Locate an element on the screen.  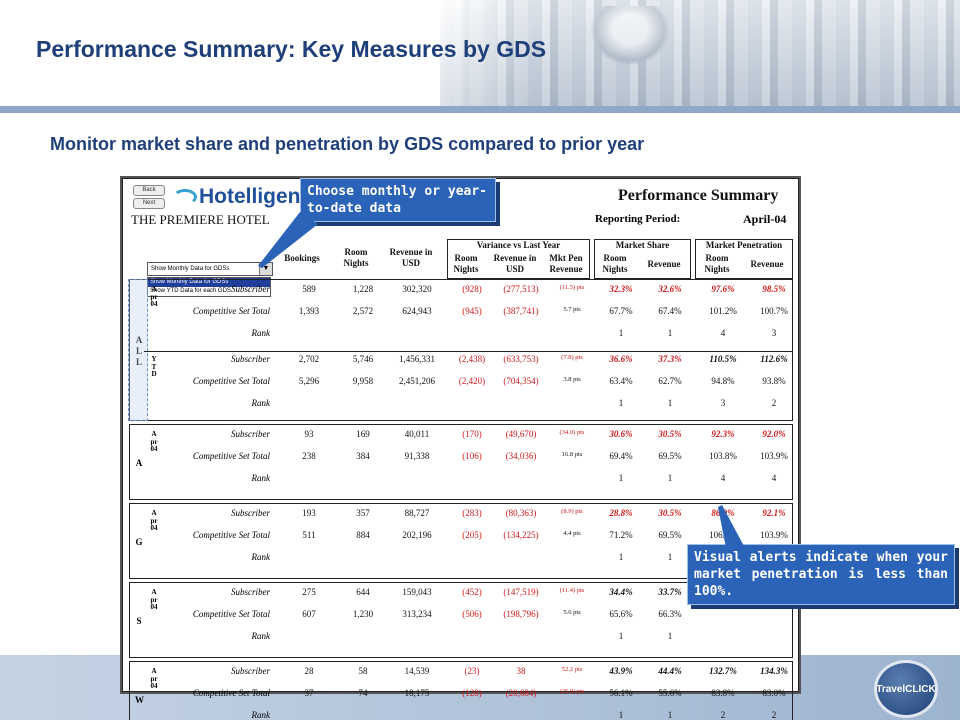
table-cell: (387,741) is located at coordinates (521, 311).